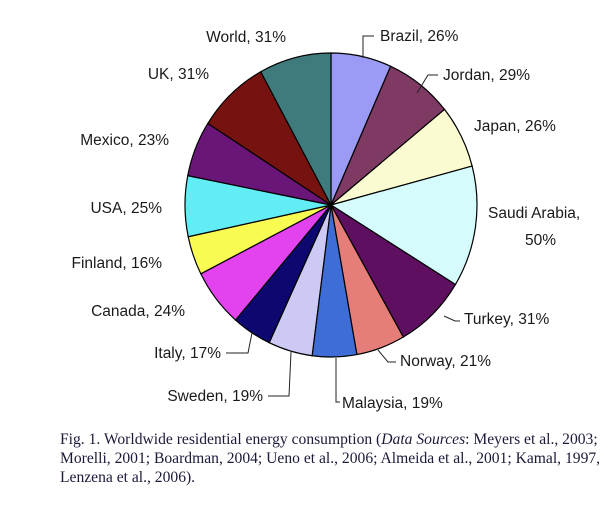 This screenshot has width=612, height=511. What do you see at coordinates (451, 318) in the screenshot?
I see `leader-line-turkey` at bounding box center [451, 318].